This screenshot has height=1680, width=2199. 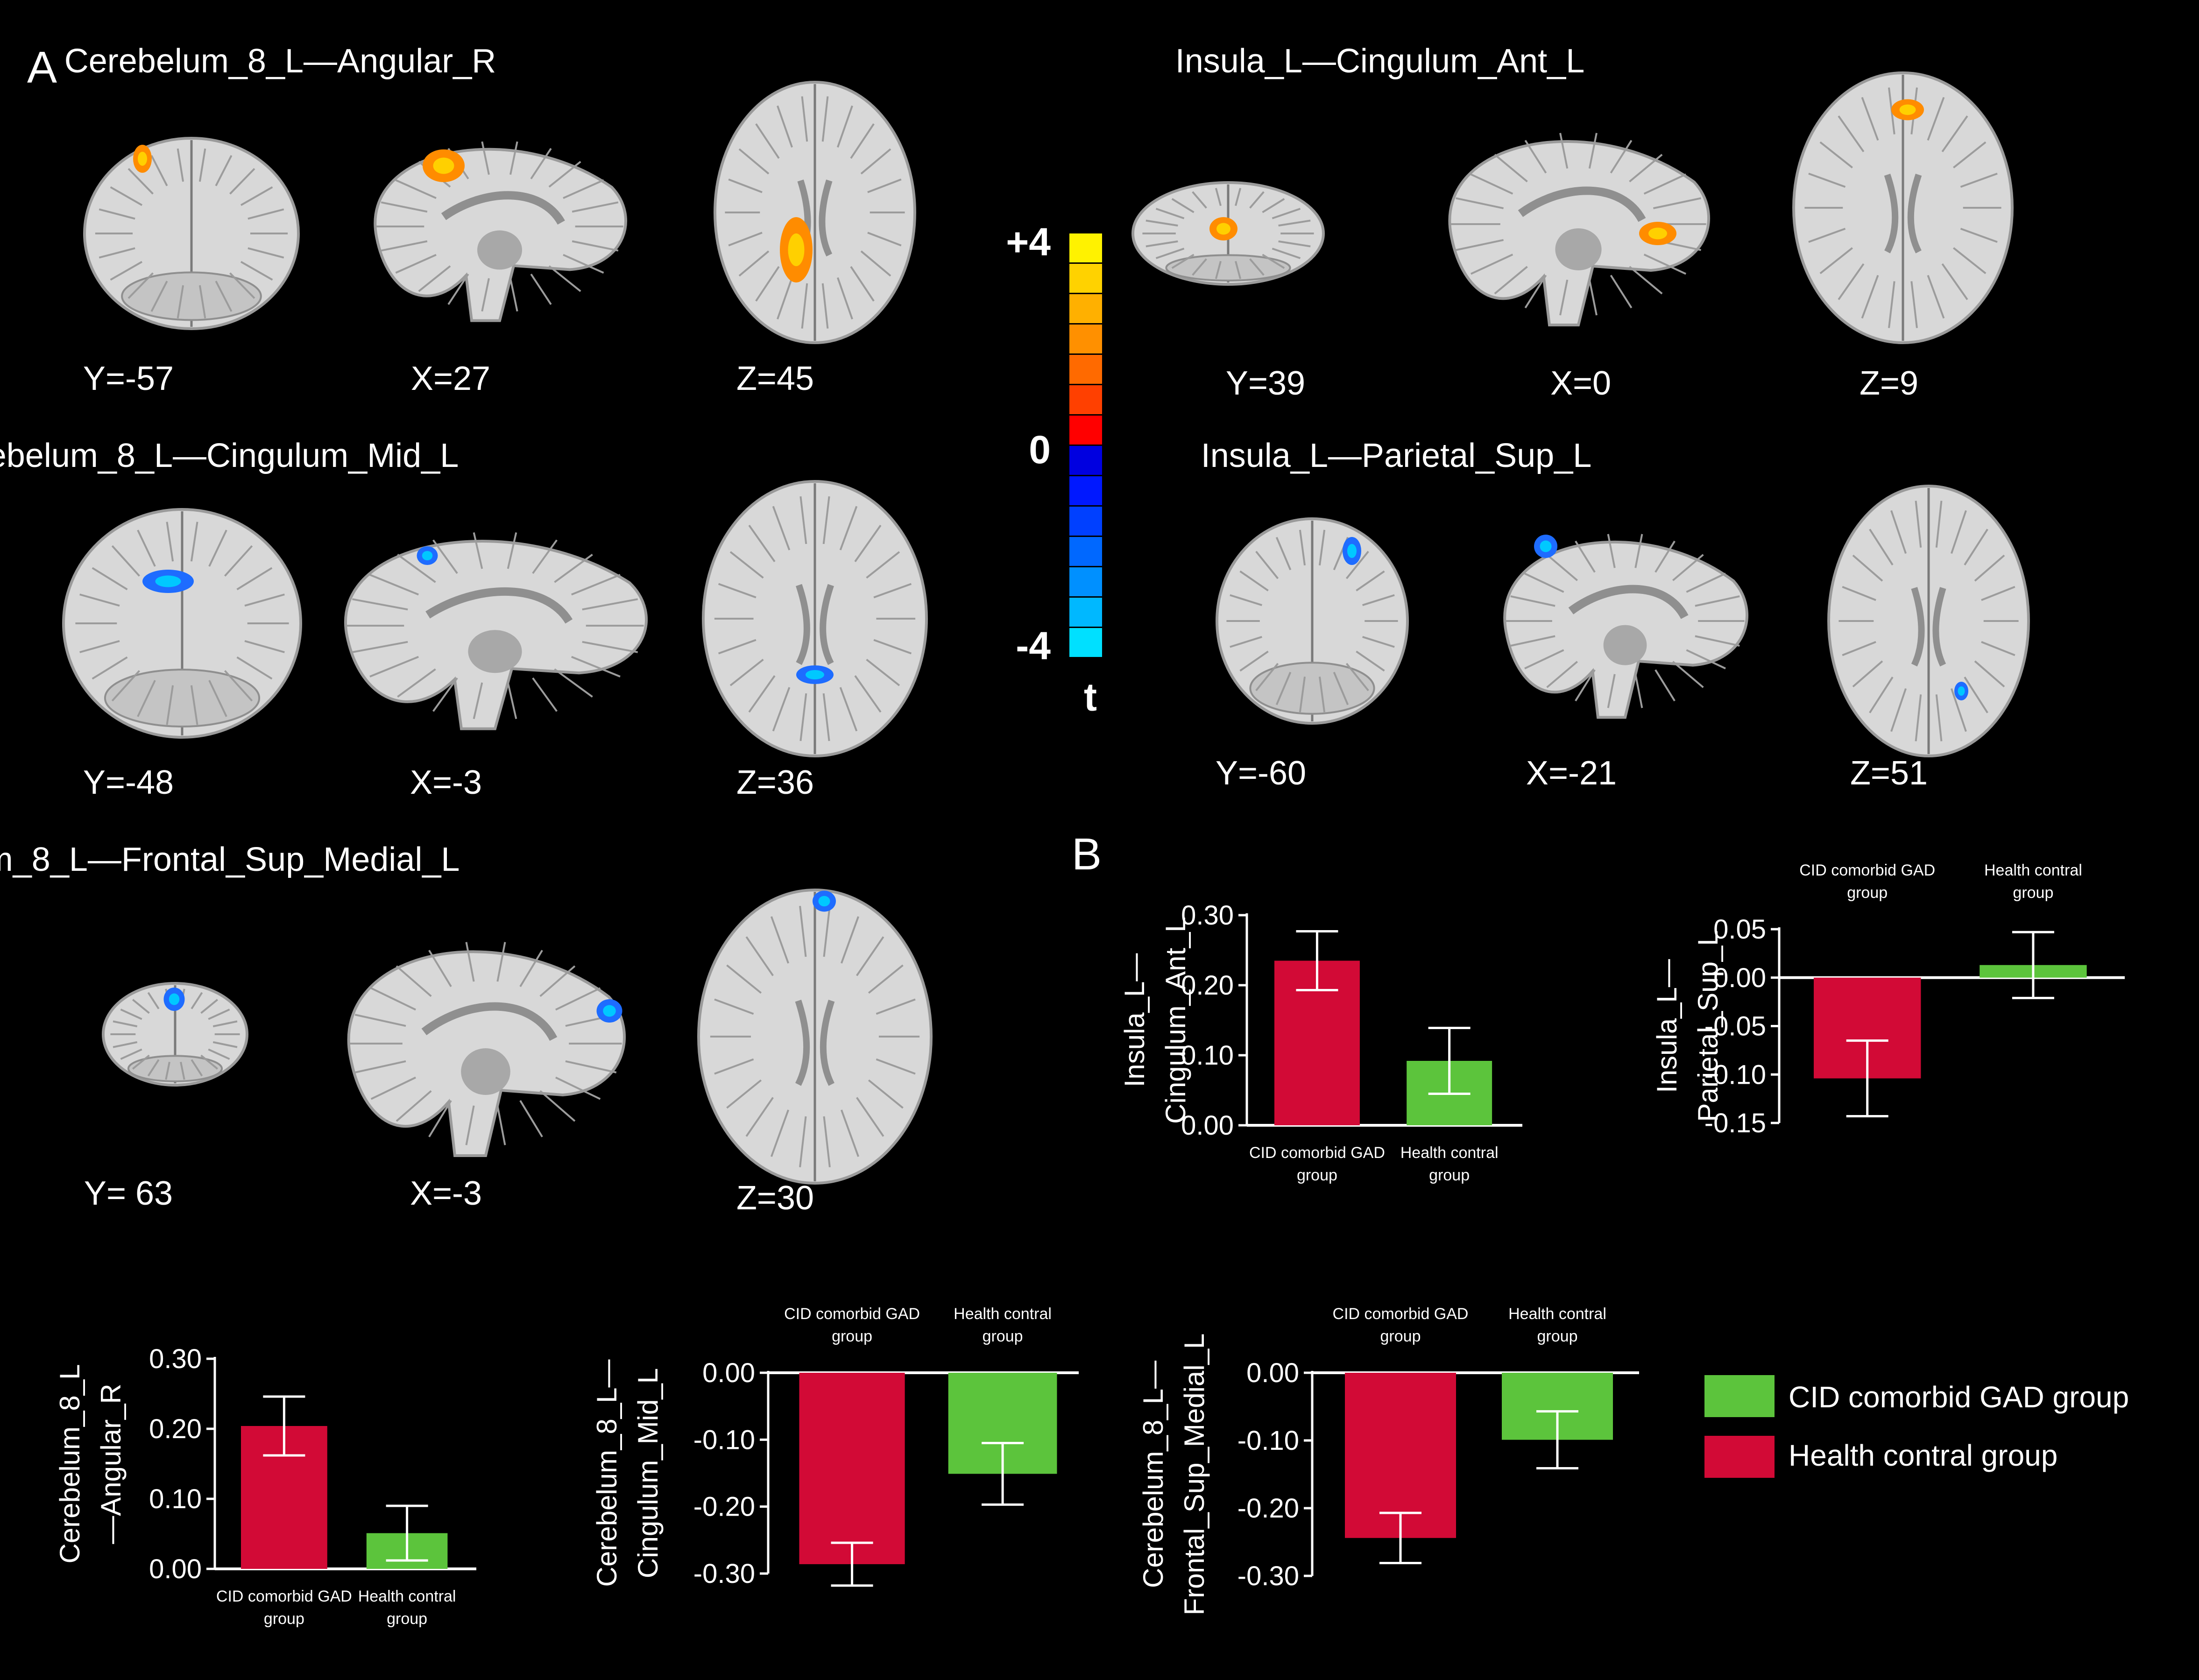 I want to click on coord-label: Z=9, so click(x=1889, y=383).